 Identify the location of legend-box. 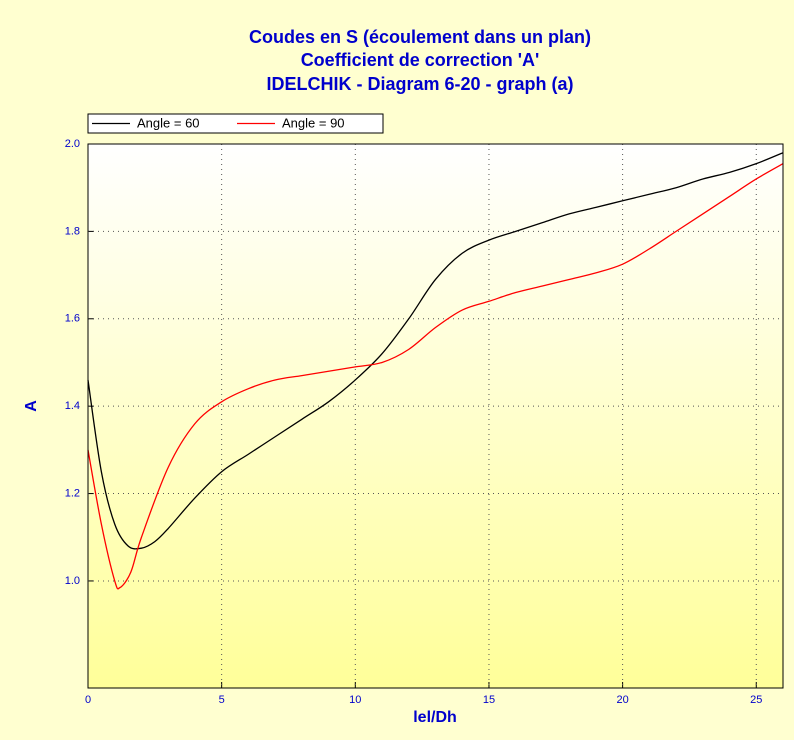
(235, 123).